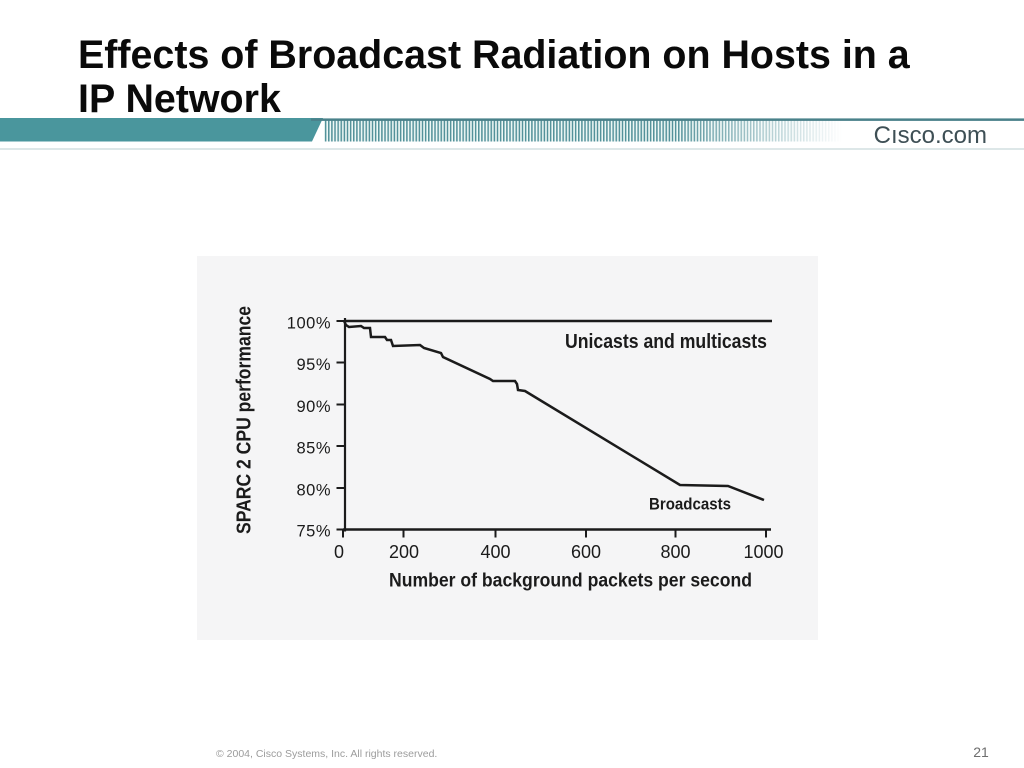  I want to click on svg-text: 0, so click(339, 552).